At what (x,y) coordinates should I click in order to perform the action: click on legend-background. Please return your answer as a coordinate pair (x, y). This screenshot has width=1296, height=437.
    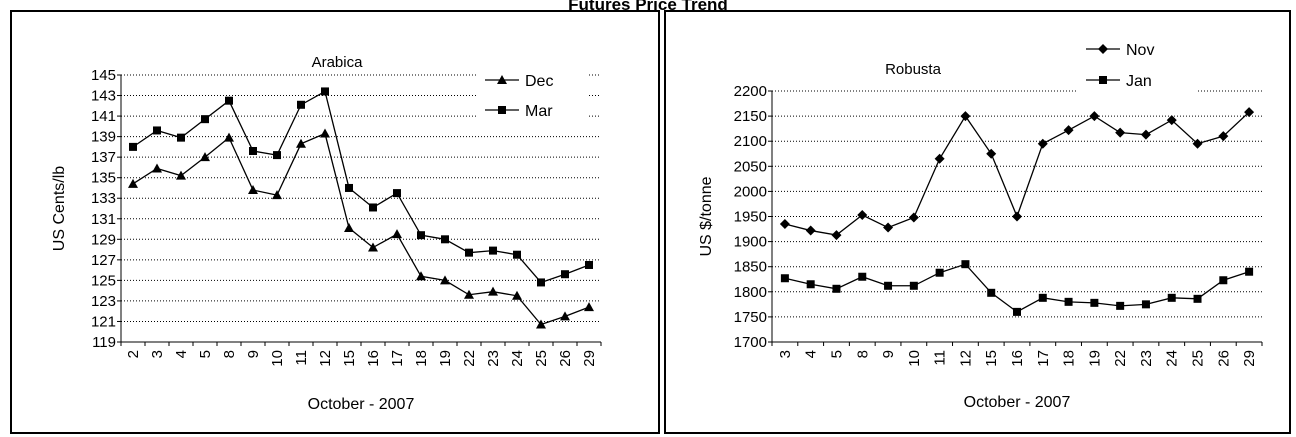
    Looking at the image, I should click on (1138, 66).